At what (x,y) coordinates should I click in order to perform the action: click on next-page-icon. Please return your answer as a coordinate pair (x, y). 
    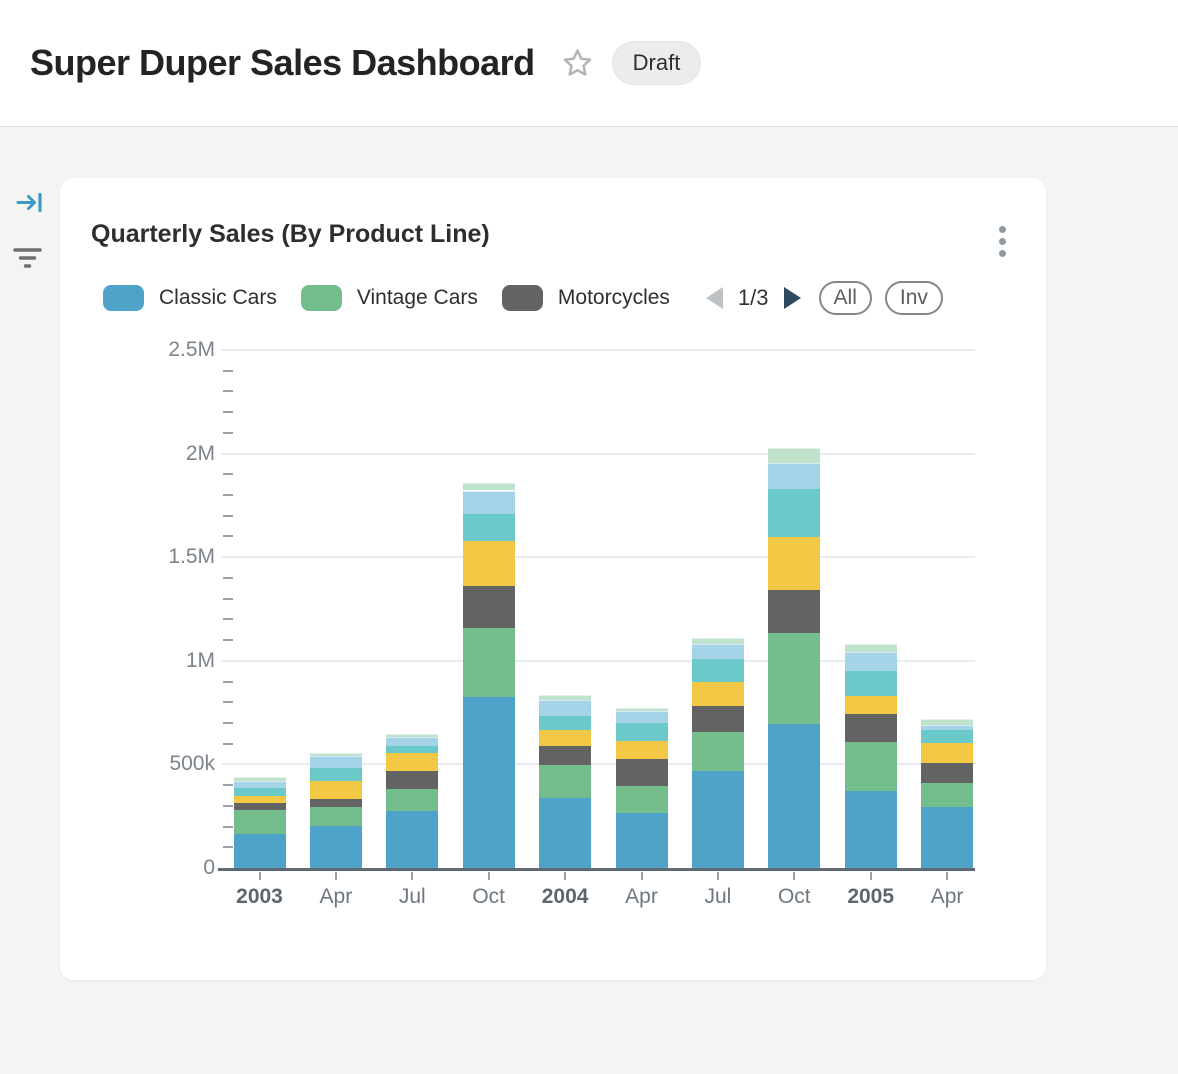
    Looking at the image, I should click on (792, 298).